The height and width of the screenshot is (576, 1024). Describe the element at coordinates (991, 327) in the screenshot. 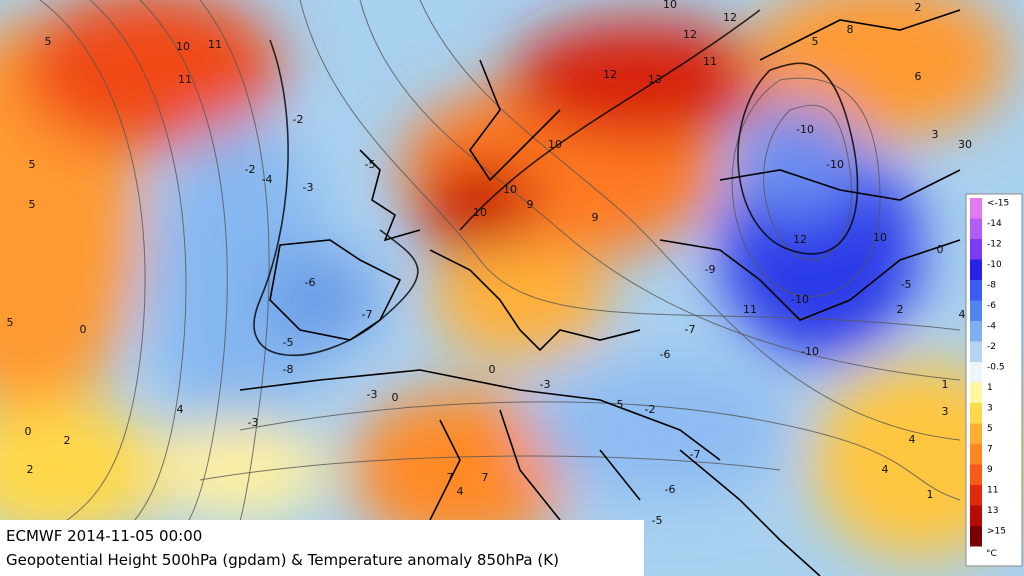

I see `legend-label: -4` at that location.